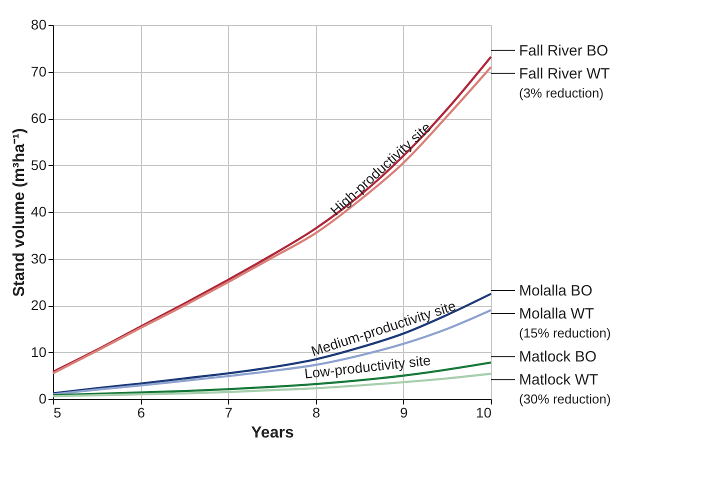 The image size is (702, 485). What do you see at coordinates (565, 399) in the screenshot?
I see `annotation: (30% reduction)` at bounding box center [565, 399].